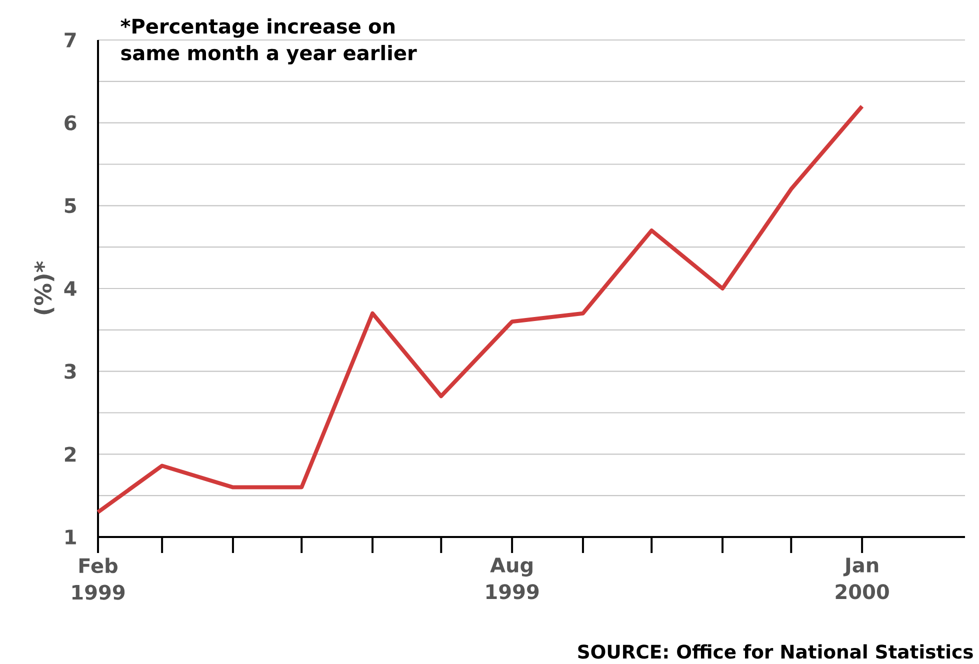 The width and height of the screenshot is (979, 664). Describe the element at coordinates (44, 287) in the screenshot. I see `y-axis-title: (%)*` at that location.